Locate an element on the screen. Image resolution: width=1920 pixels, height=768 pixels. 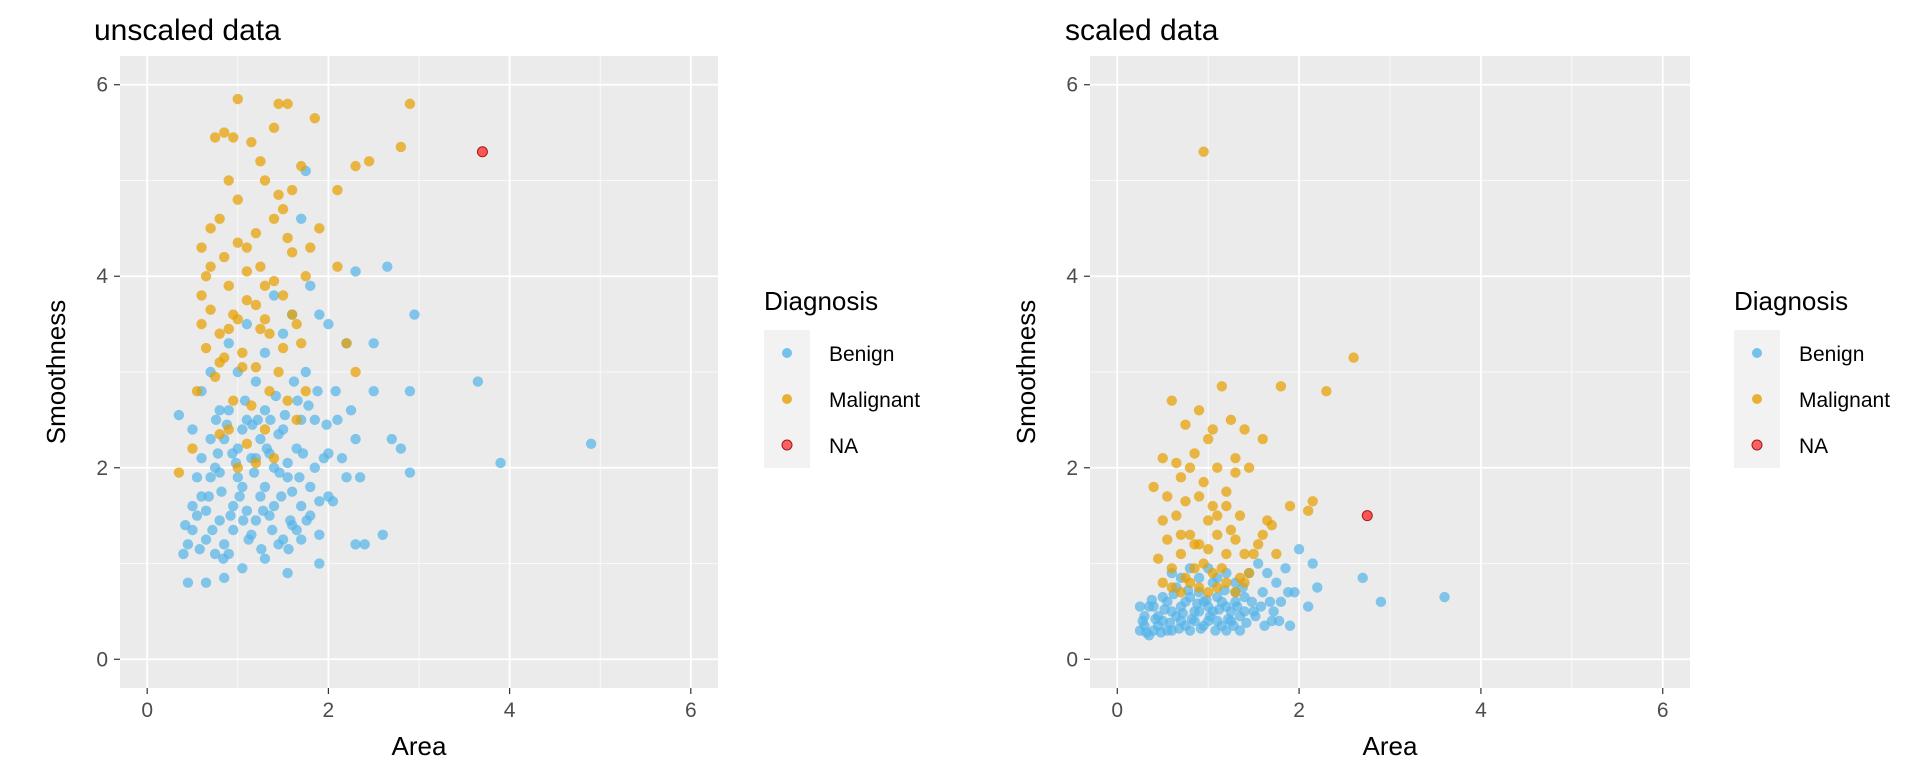
series-na is located at coordinates (482, 152).